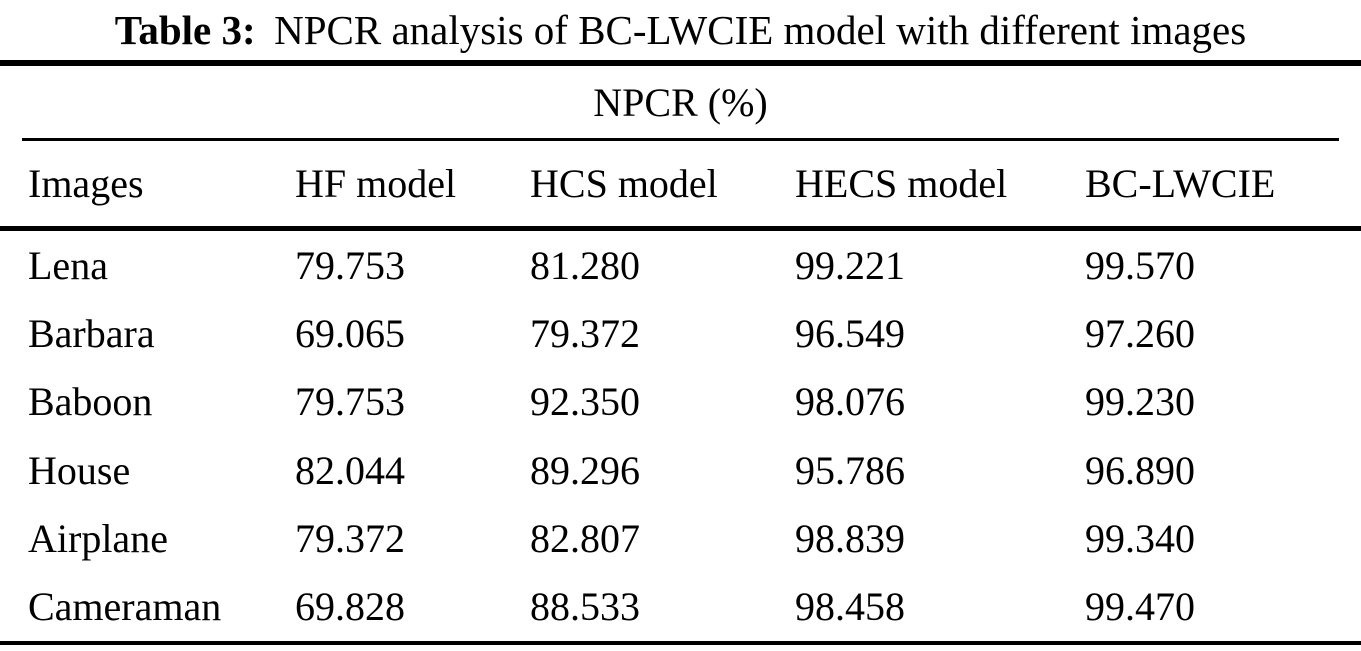 This screenshot has height=651, width=1361. What do you see at coordinates (86, 183) in the screenshot?
I see `column-header-images: Images` at bounding box center [86, 183].